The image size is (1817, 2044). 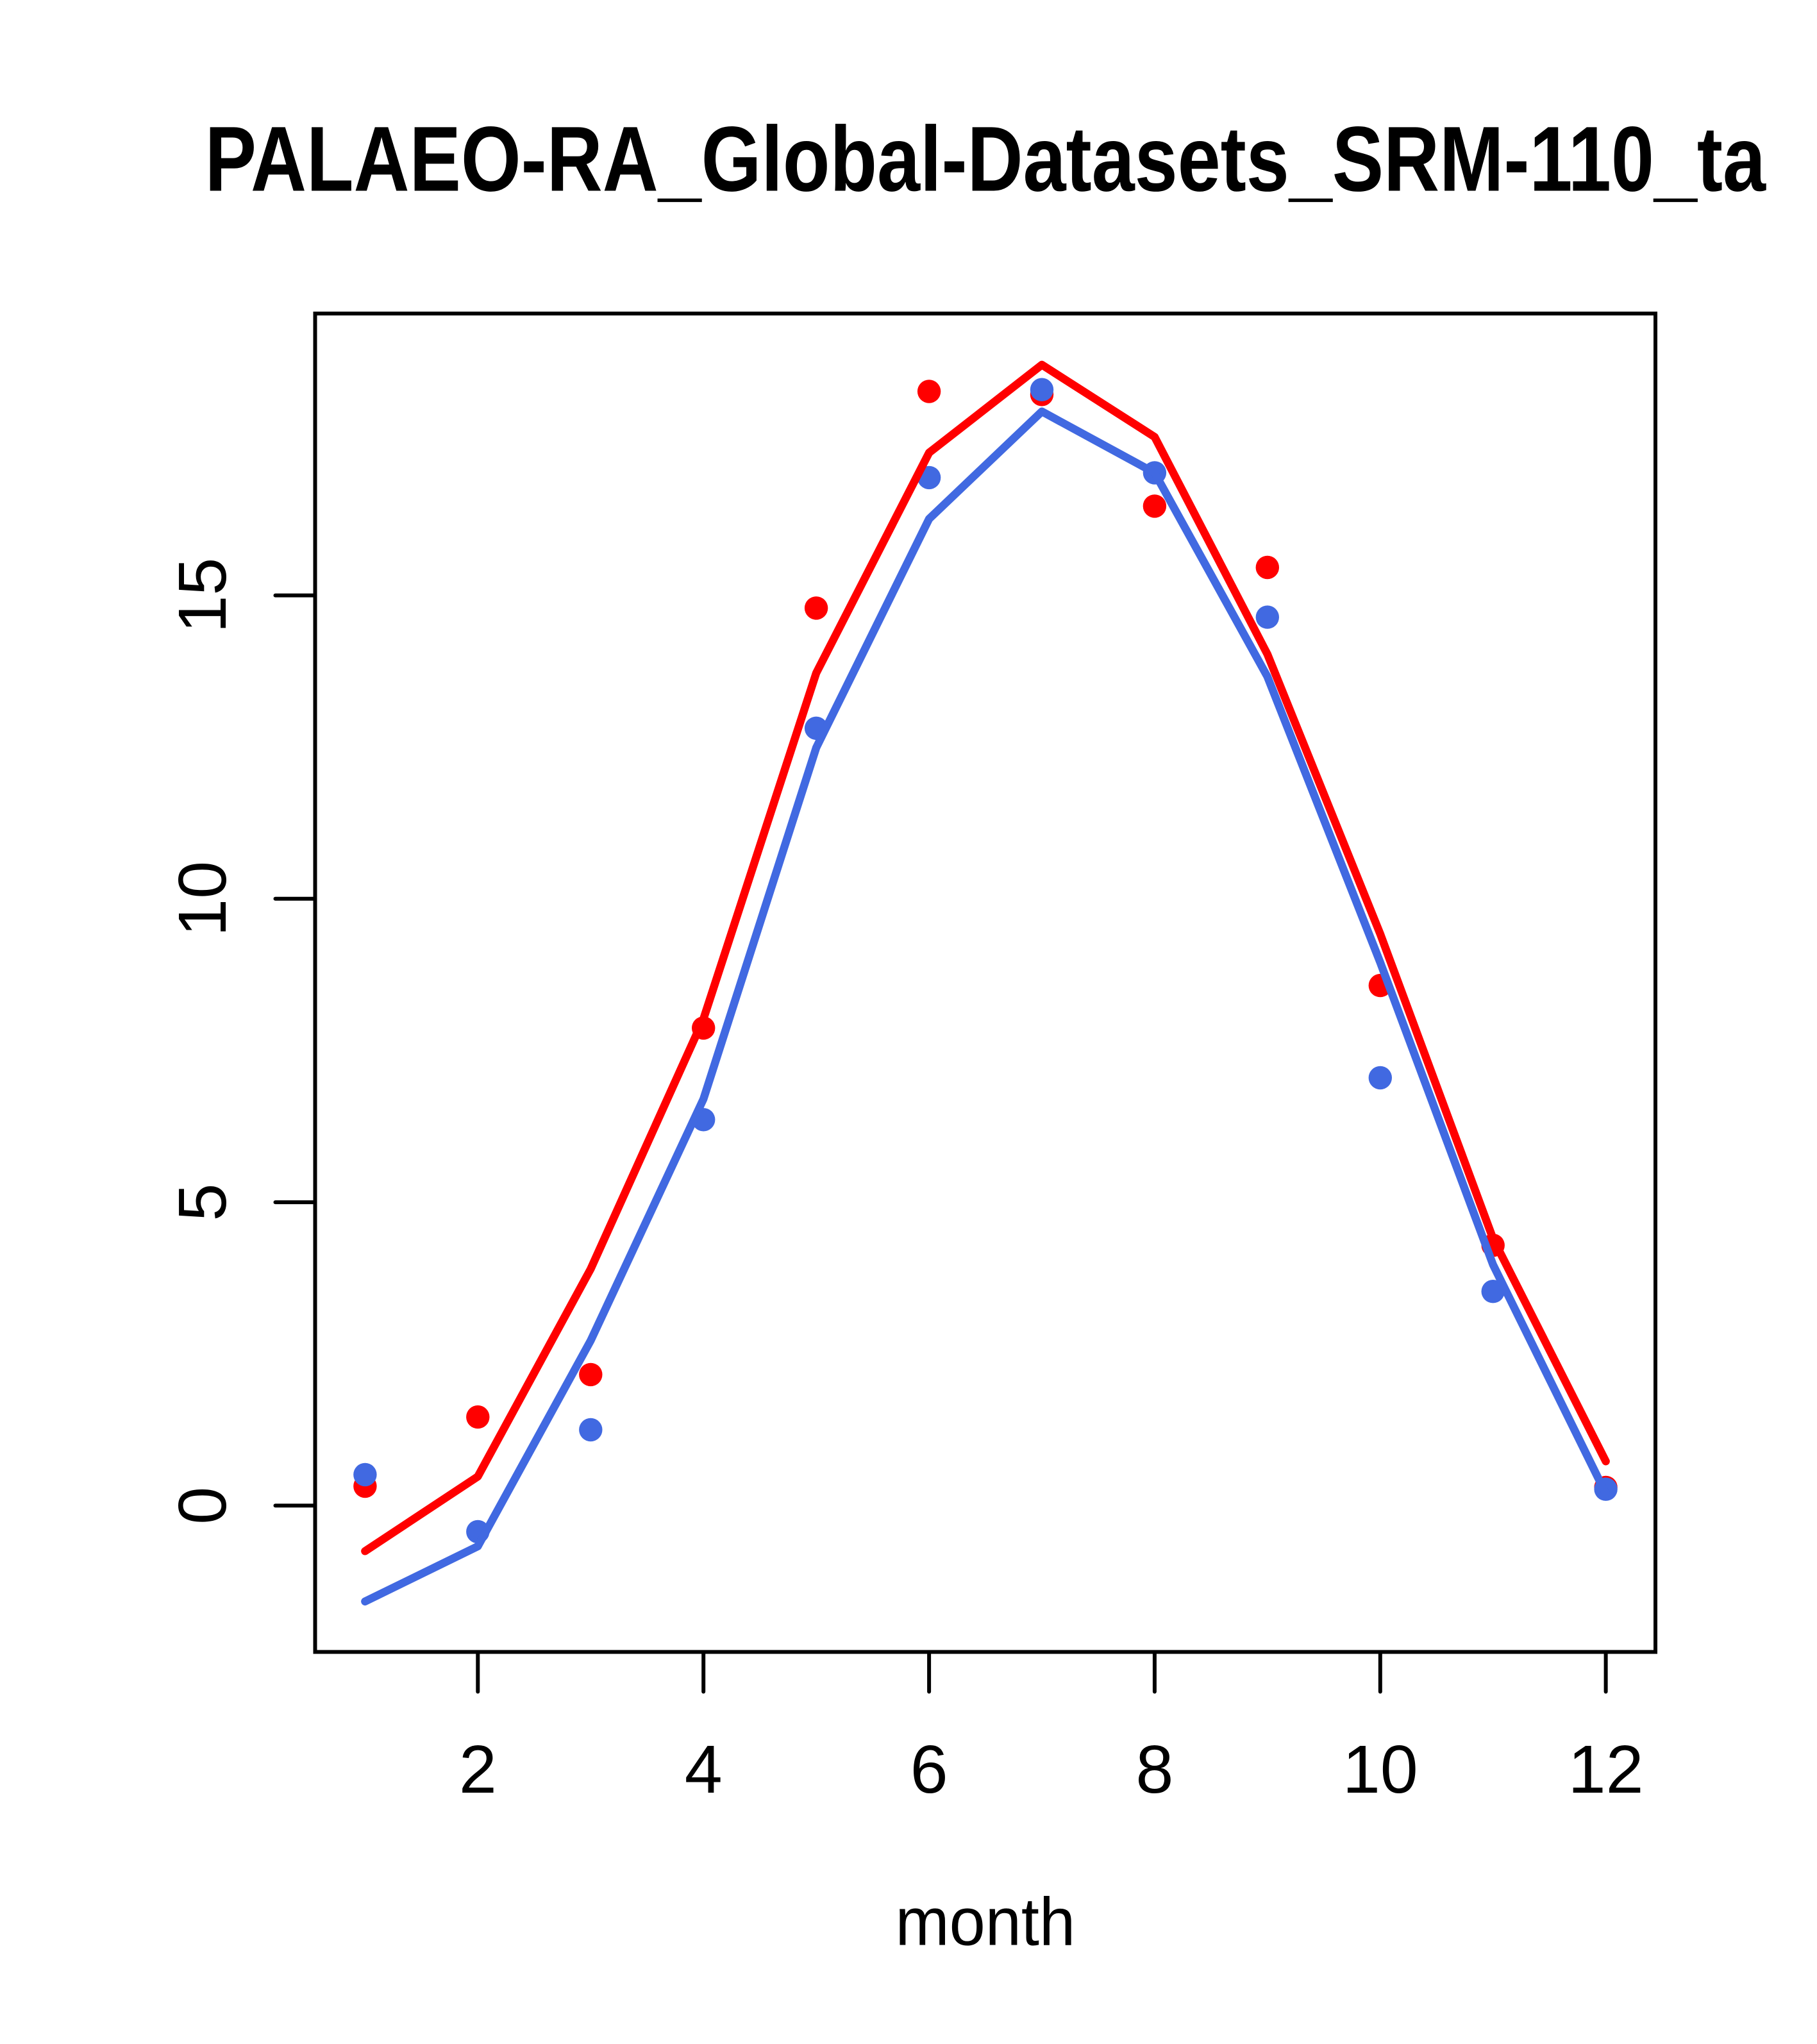 I want to click on svg-text: 4, so click(x=704, y=1769).